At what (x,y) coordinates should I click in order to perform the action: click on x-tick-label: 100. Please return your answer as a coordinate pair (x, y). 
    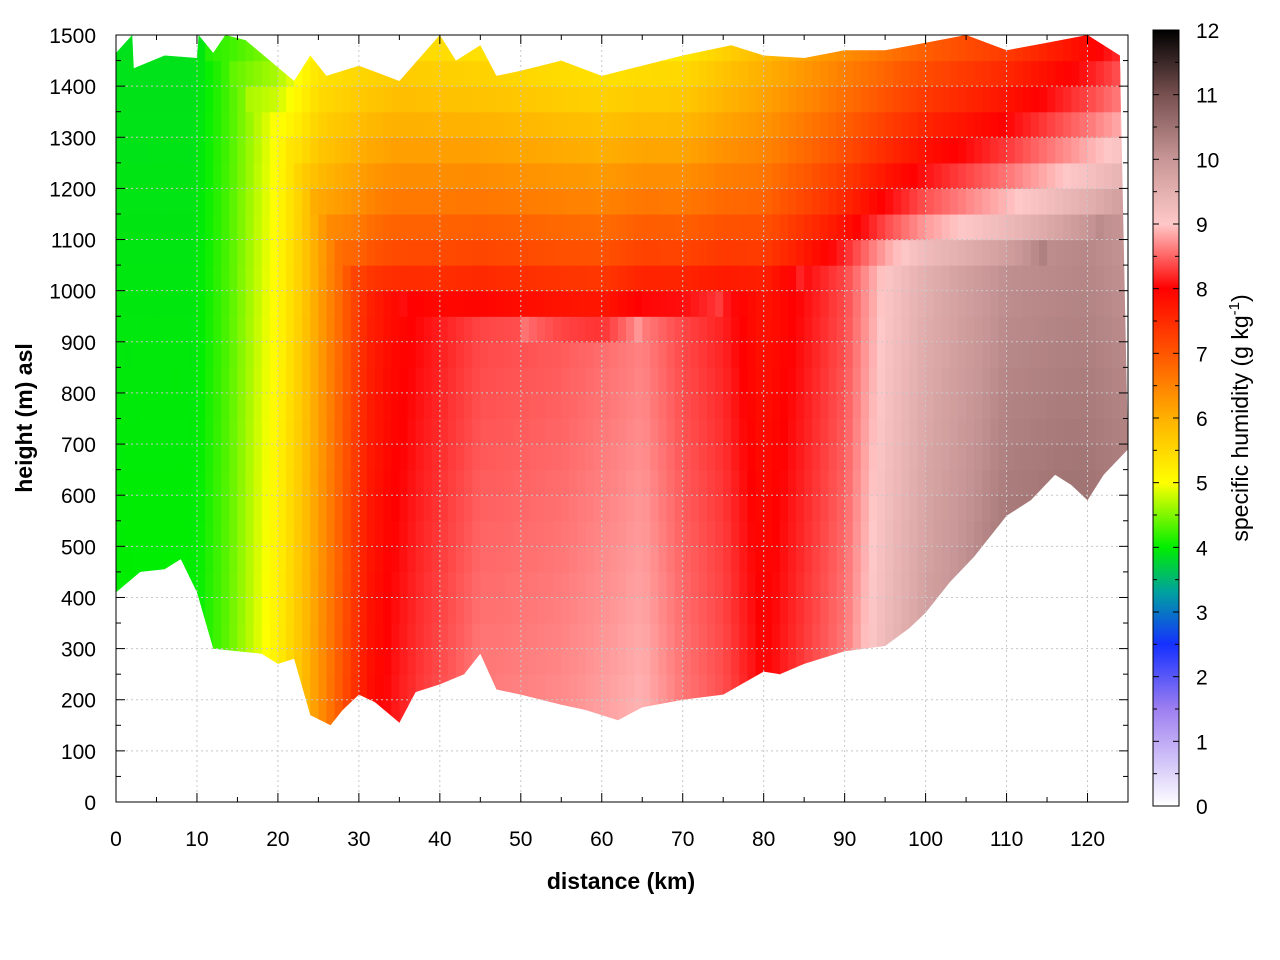
    Looking at the image, I should click on (925, 839).